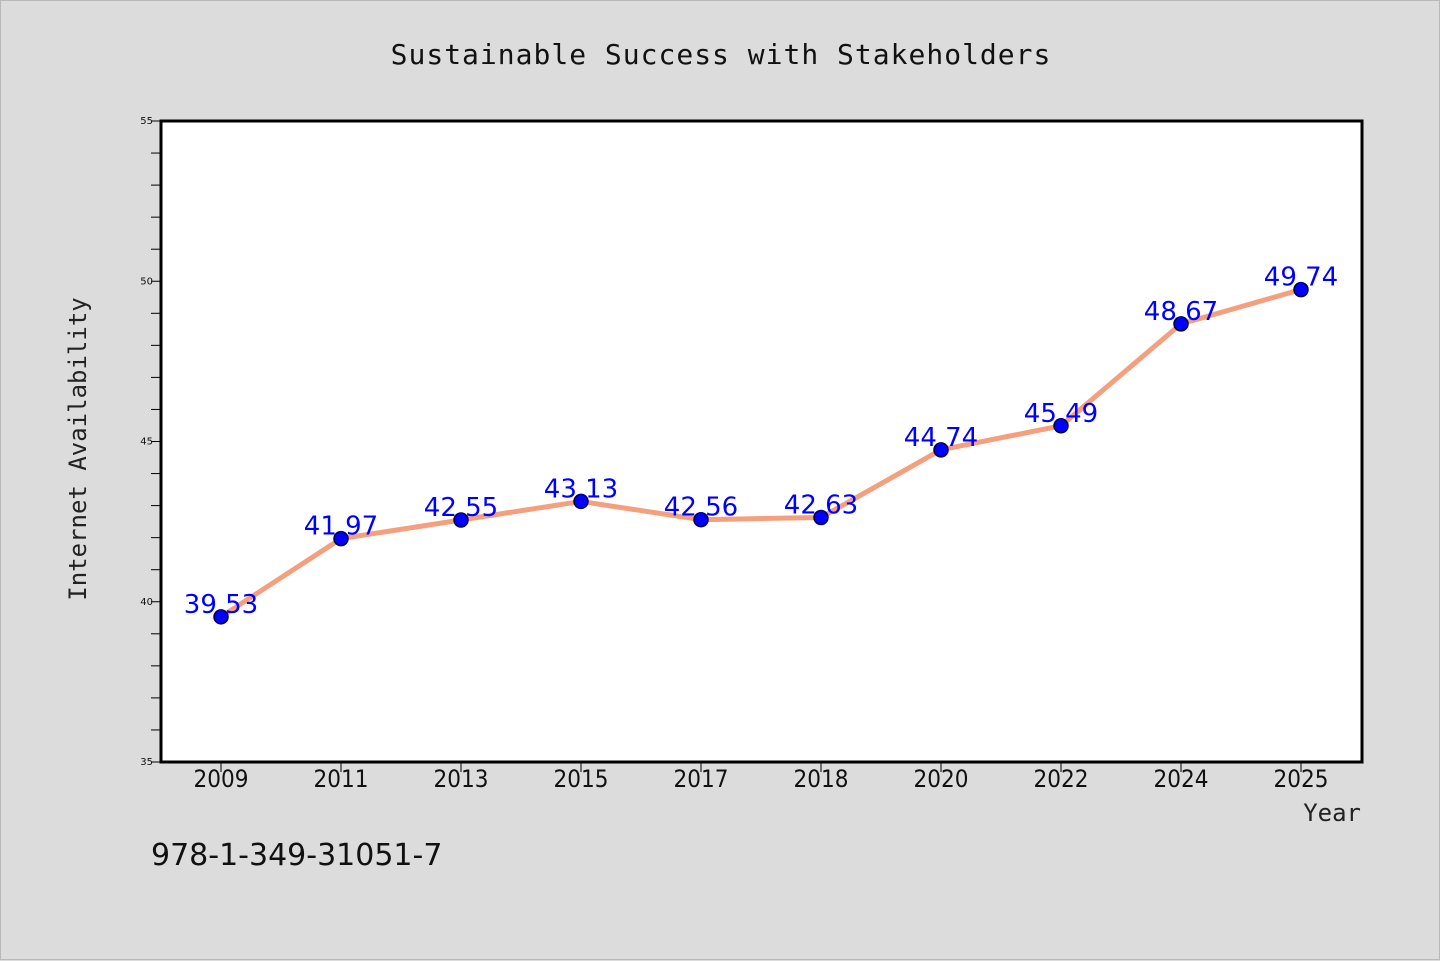 The height and width of the screenshot is (961, 1440). Describe the element at coordinates (78, 448) in the screenshot. I see `y-axis-label: Internet Availability` at that location.